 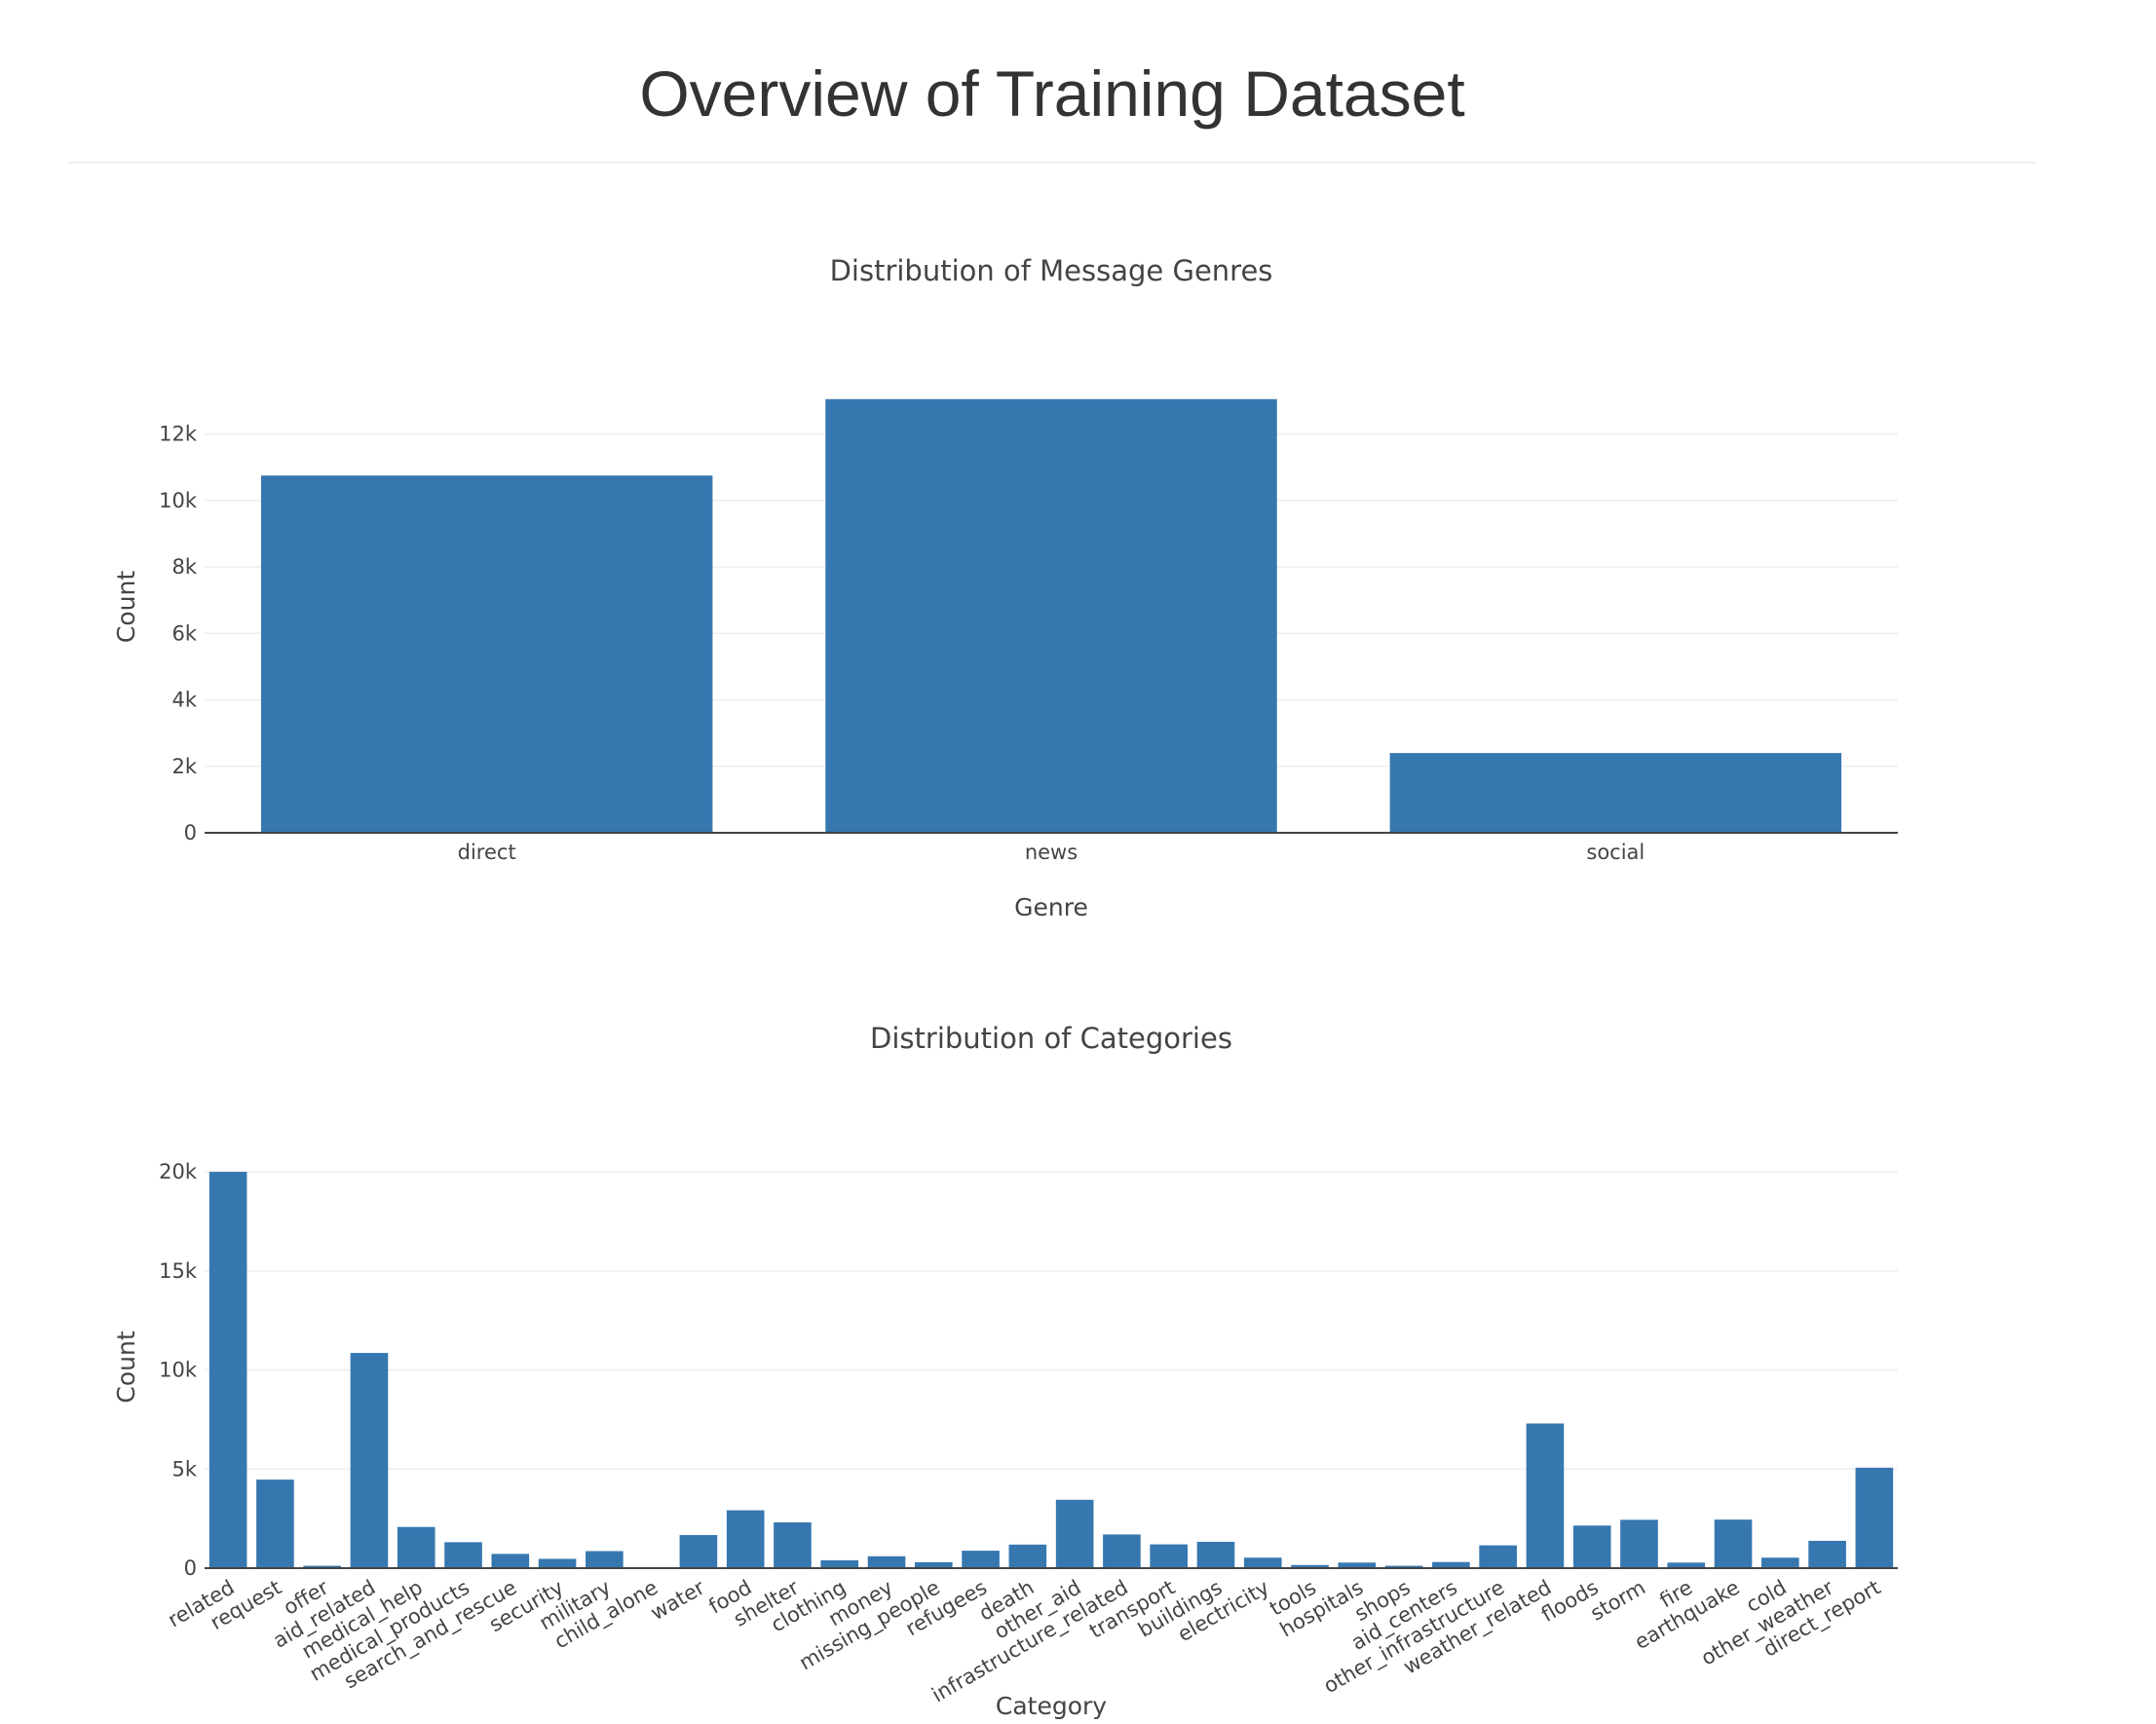 What do you see at coordinates (1122, 1551) in the screenshot?
I see `bar-infrastructure-related` at bounding box center [1122, 1551].